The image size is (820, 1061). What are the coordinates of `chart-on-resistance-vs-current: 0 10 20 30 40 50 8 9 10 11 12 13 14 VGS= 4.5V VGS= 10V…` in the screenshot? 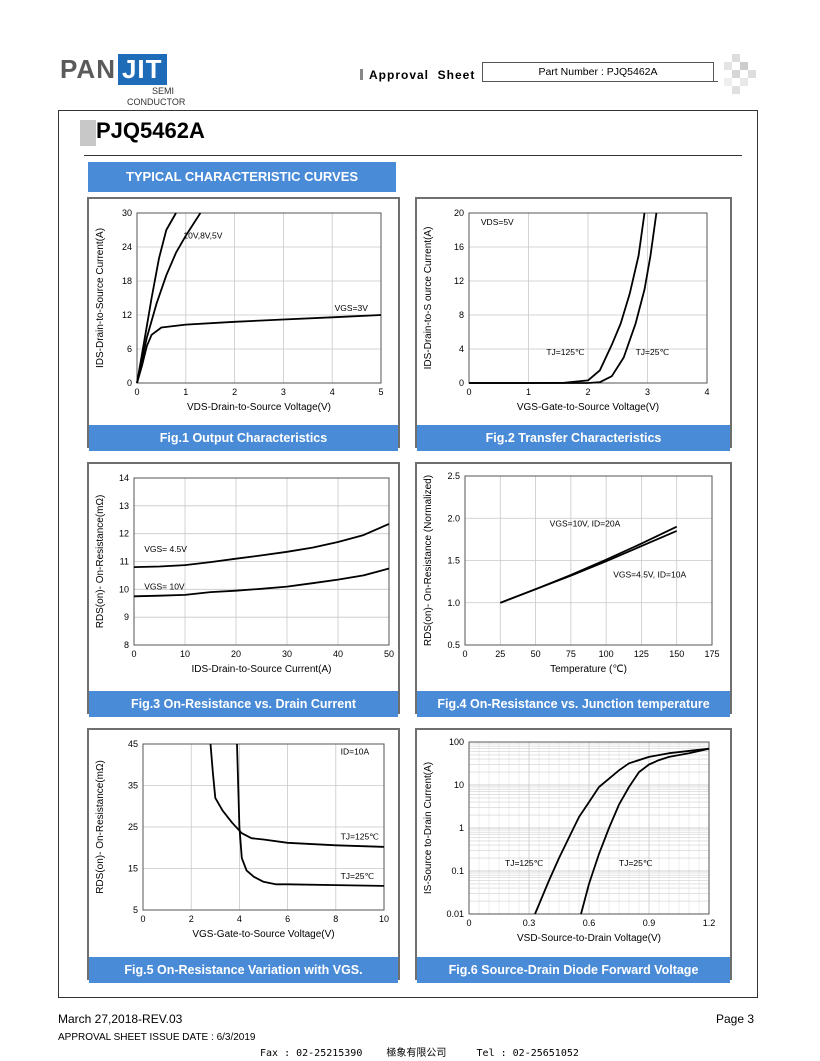 It's located at (244, 574).